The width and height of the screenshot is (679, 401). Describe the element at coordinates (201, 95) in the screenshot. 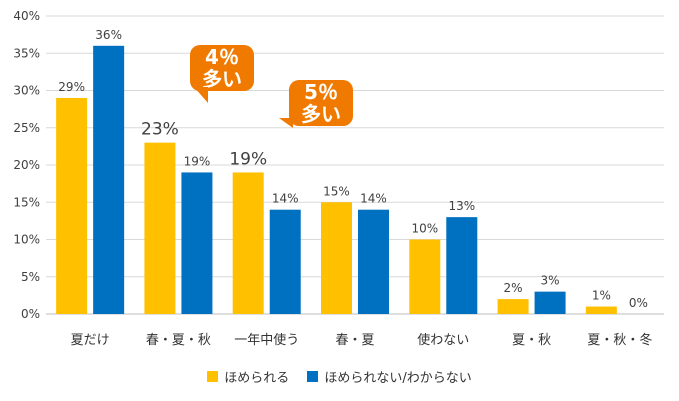

I see `callout-1-tail` at that location.